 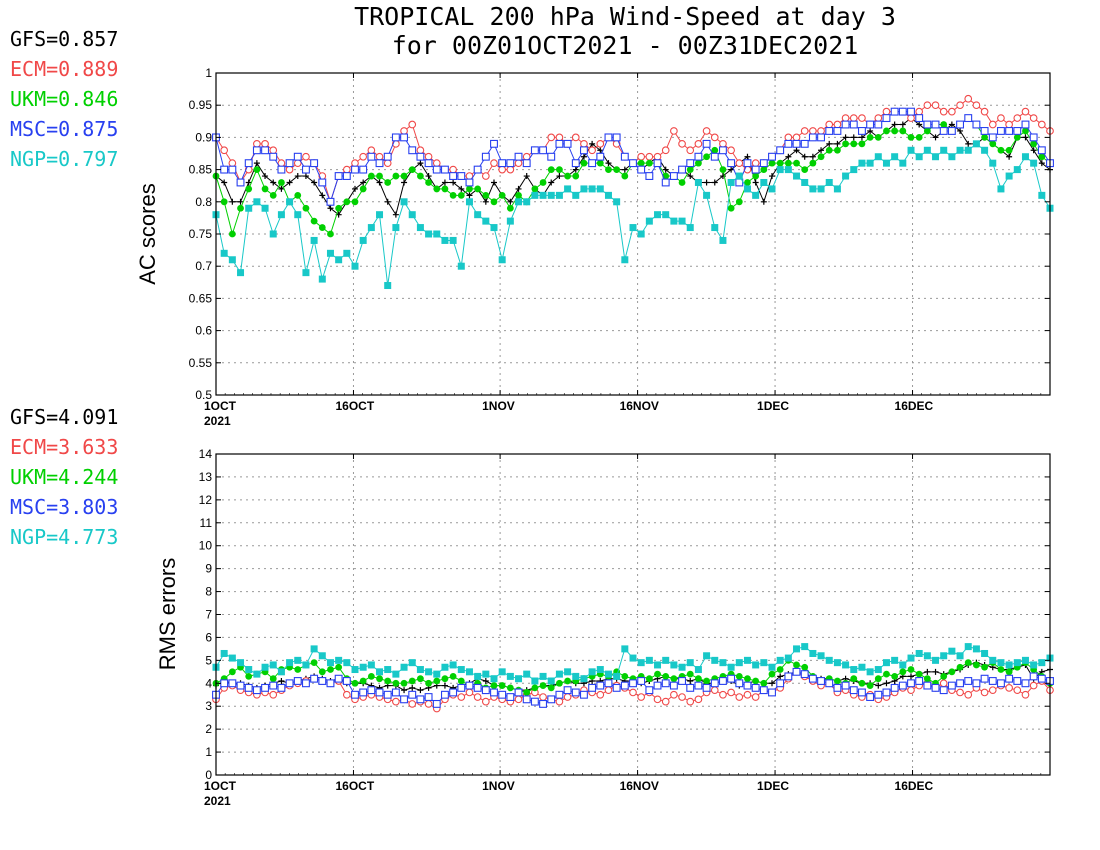 I want to click on legend-entry-ecm: ECM=3.633, so click(x=64, y=447).